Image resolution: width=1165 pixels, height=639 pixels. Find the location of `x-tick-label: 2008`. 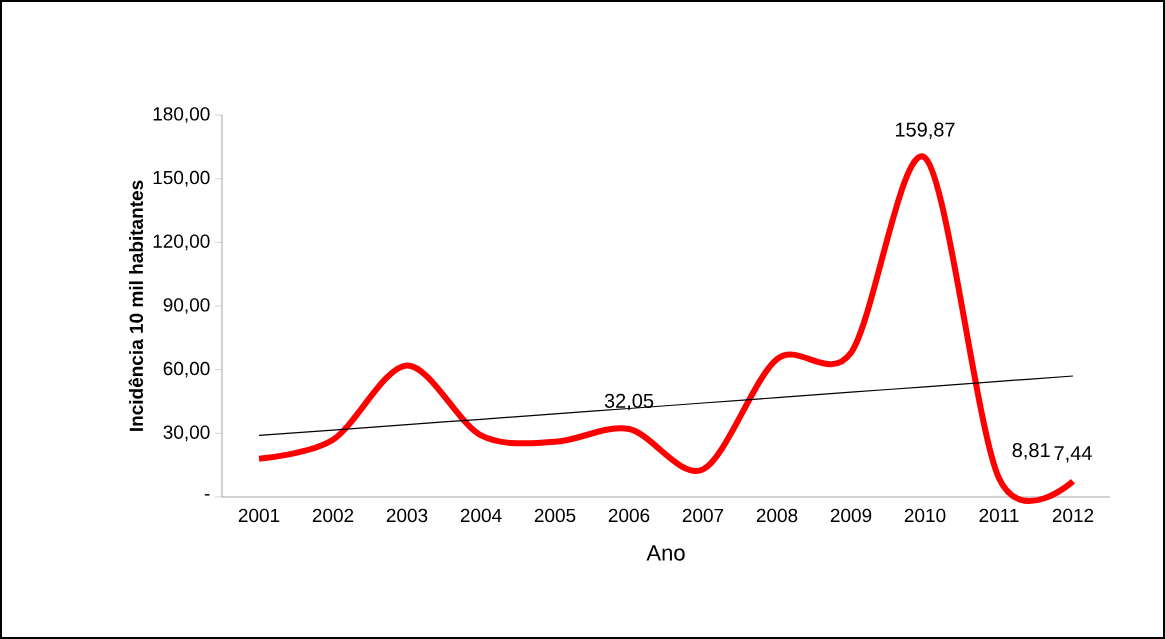

x-tick-label: 2008 is located at coordinates (777, 515).